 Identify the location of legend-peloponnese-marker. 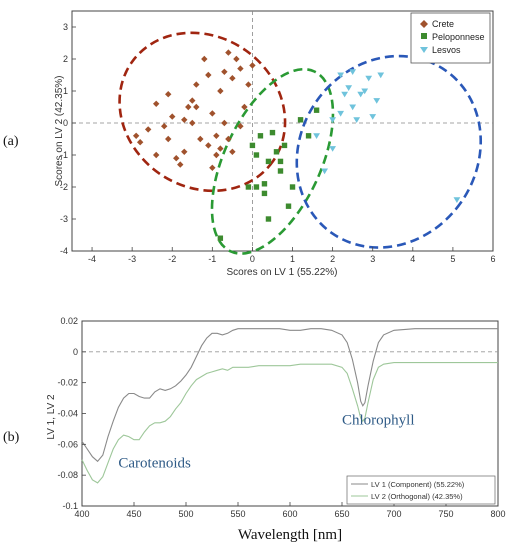
(424, 36).